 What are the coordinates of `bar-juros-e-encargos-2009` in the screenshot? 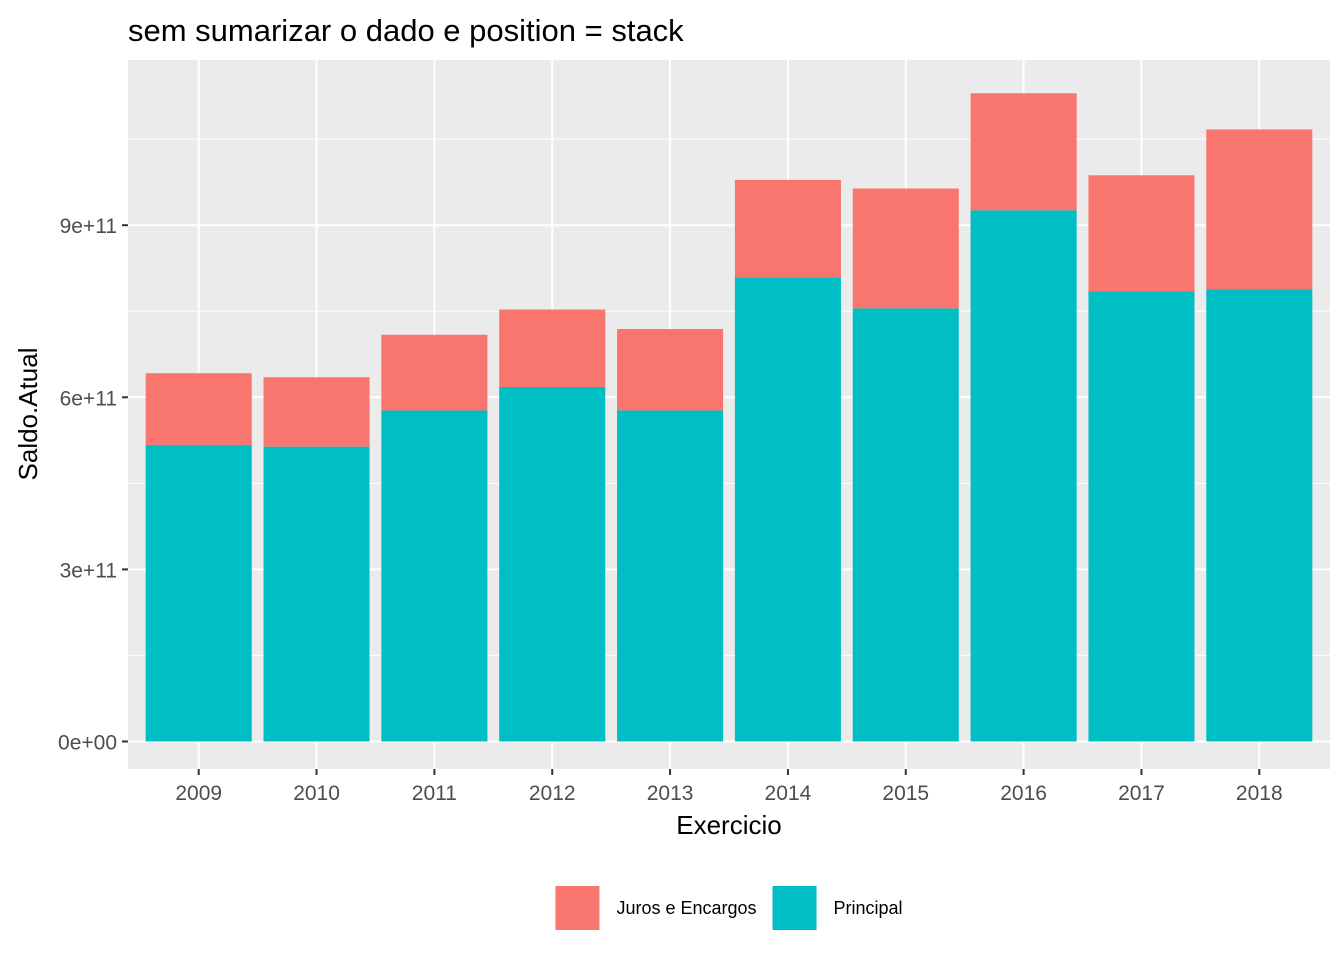 It's located at (198, 409).